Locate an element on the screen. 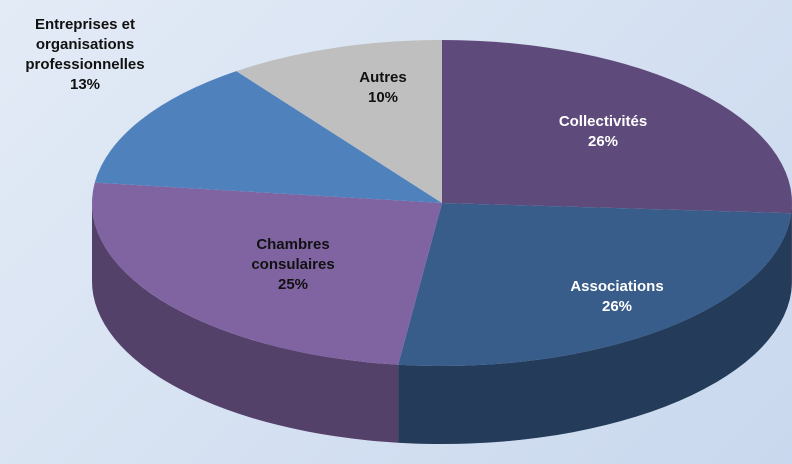 The image size is (792, 464). data-label: Chambres consulaires 25% is located at coordinates (293, 265).